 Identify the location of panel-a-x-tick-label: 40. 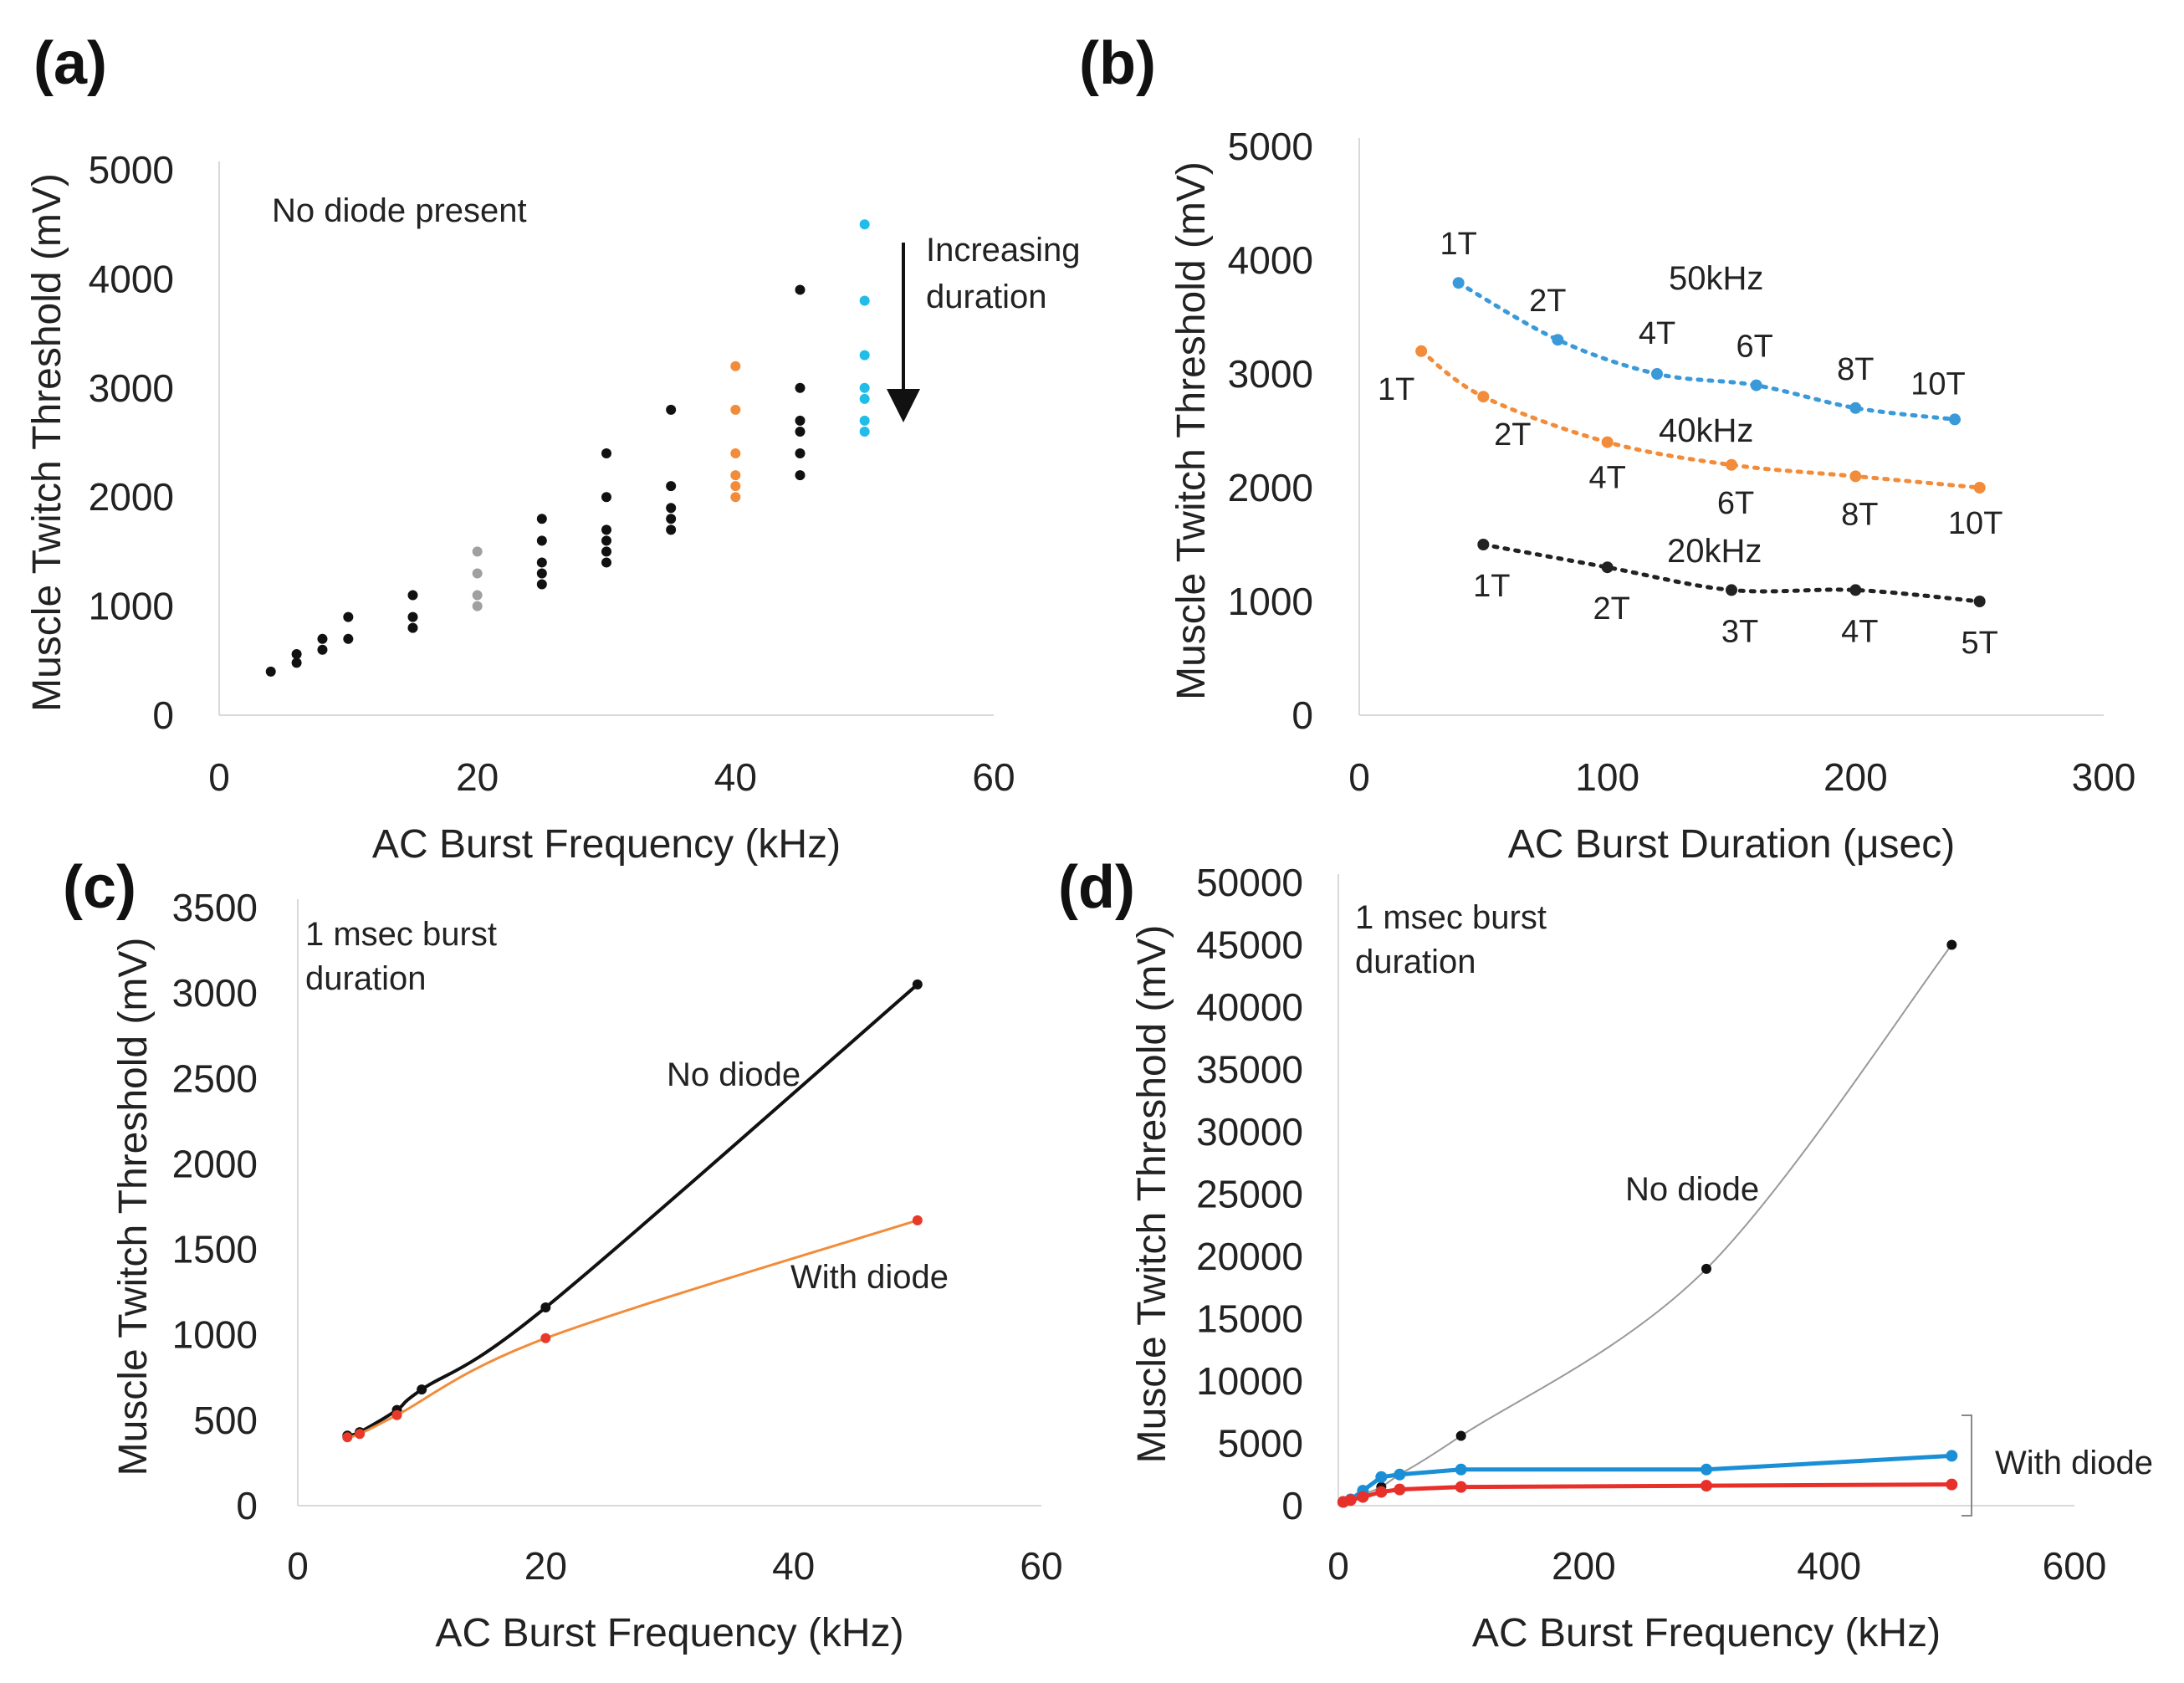
(735, 777).